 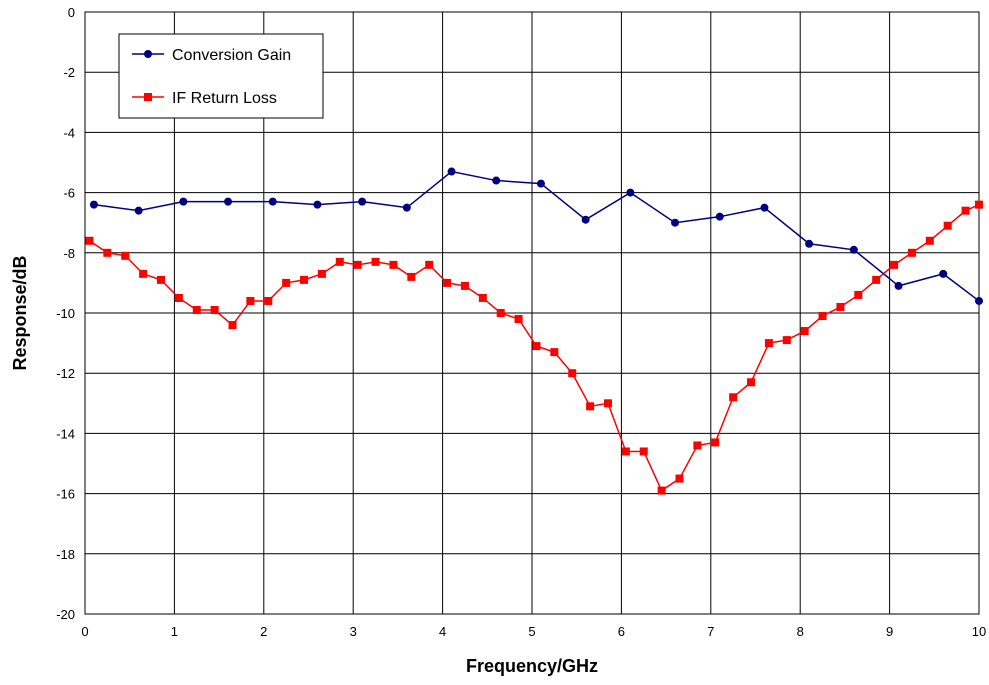 What do you see at coordinates (71, 12) in the screenshot?
I see `y-tick-label: 0` at bounding box center [71, 12].